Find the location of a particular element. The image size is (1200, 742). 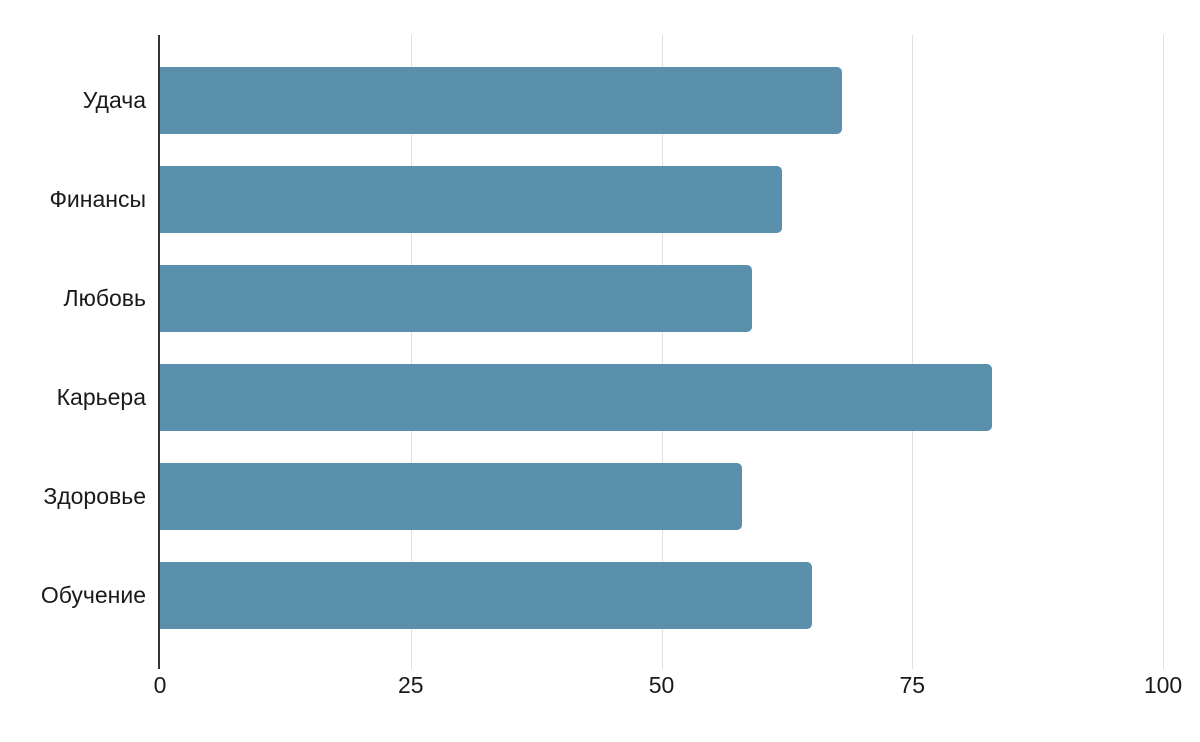

category-label: Обучение is located at coordinates (93, 595).